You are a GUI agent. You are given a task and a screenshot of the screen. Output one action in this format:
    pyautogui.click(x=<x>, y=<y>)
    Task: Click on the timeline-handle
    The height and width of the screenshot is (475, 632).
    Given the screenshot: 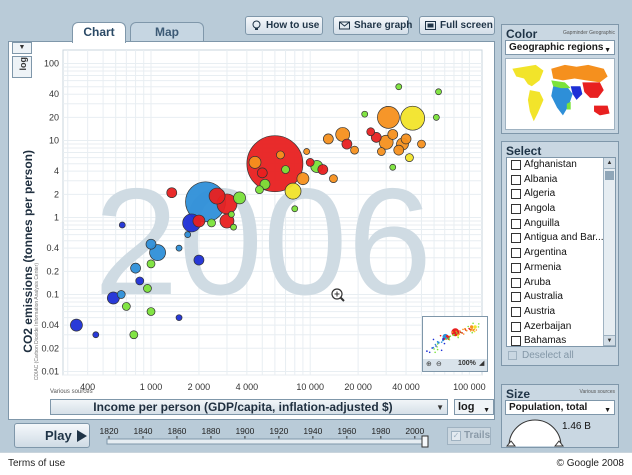 What is the action you would take?
    pyautogui.click(x=425, y=441)
    